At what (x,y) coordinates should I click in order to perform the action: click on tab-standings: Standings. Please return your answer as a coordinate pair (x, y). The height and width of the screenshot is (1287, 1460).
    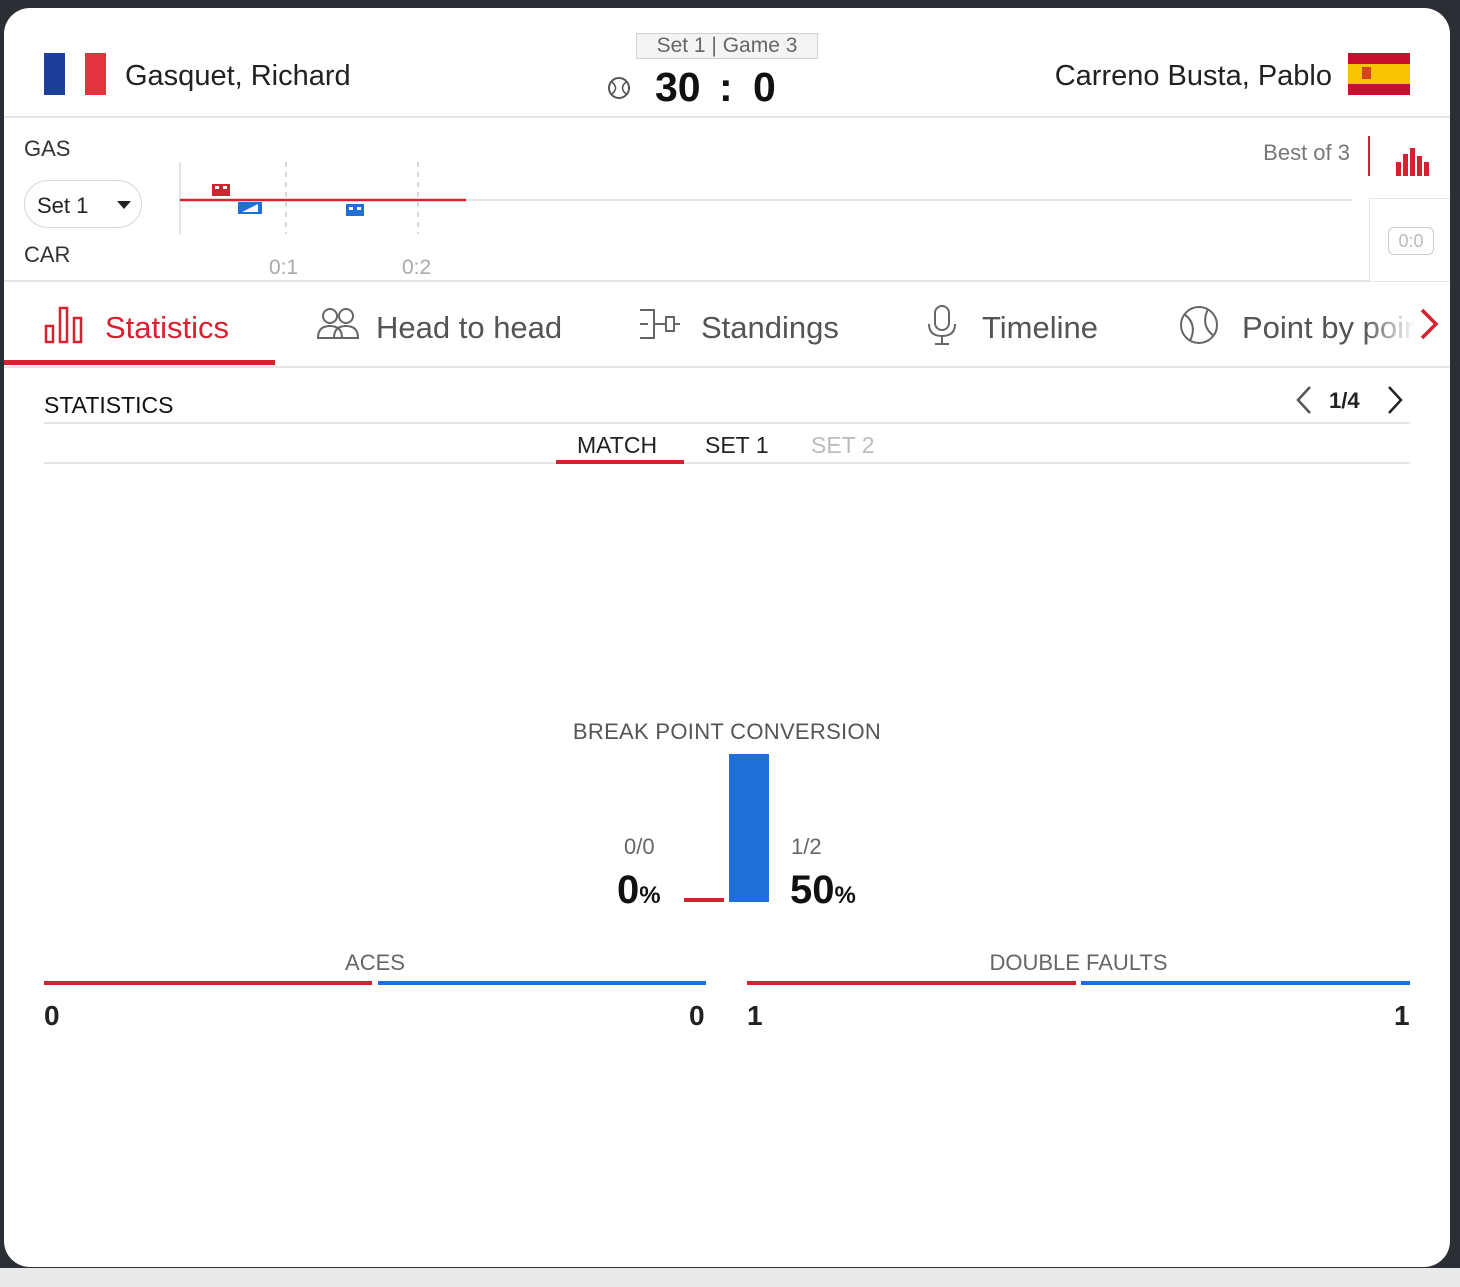
    Looking at the image, I should click on (754, 324).